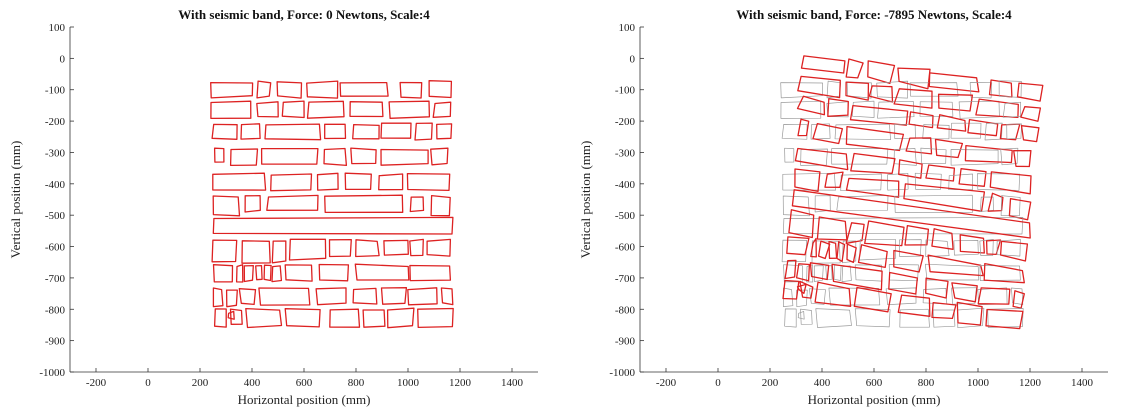 The image size is (1139, 412). I want to click on y-tick-label: -300, so click(55, 153).